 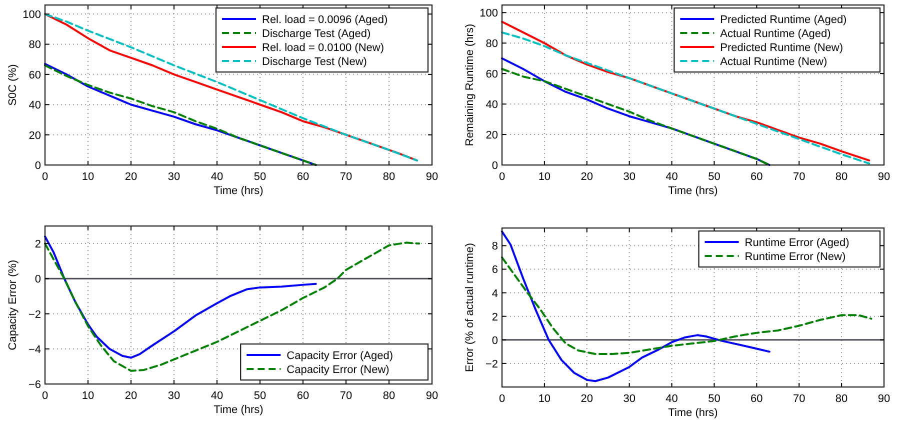 I want to click on y-tick-label: −4, so click(x=34, y=350).